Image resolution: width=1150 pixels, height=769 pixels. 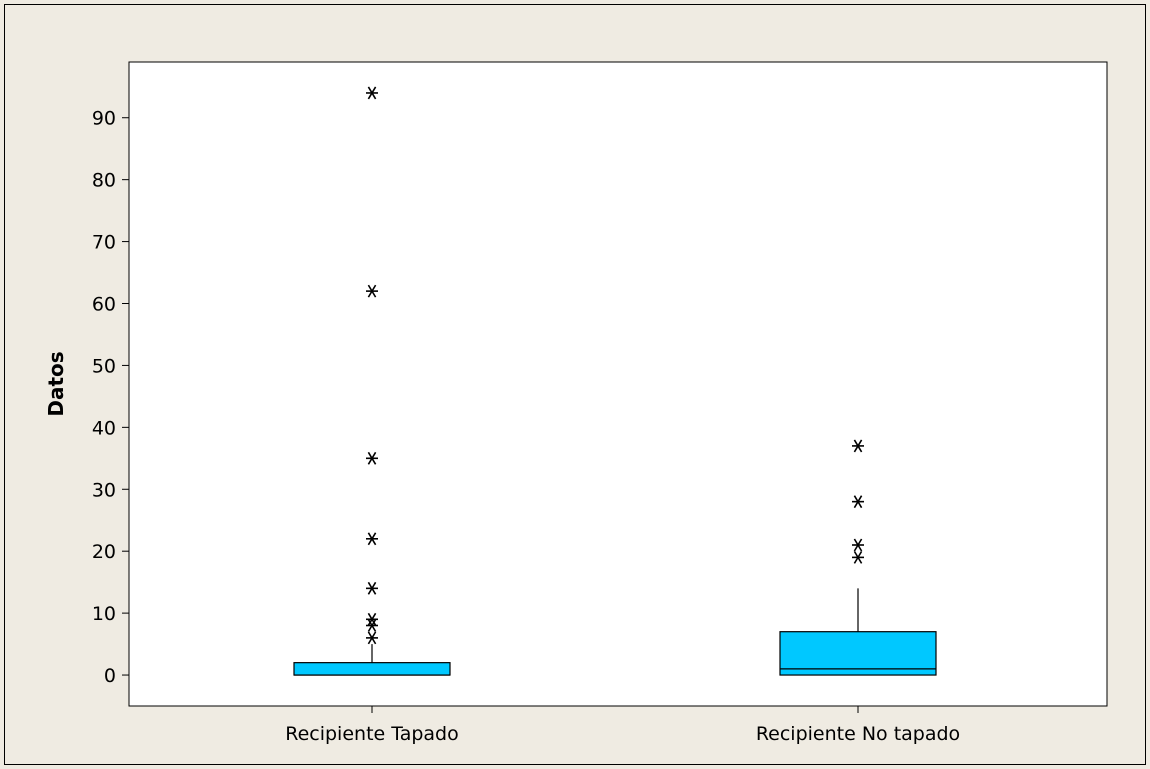 What do you see at coordinates (104, 305) in the screenshot?
I see `y-tick-label: 60` at bounding box center [104, 305].